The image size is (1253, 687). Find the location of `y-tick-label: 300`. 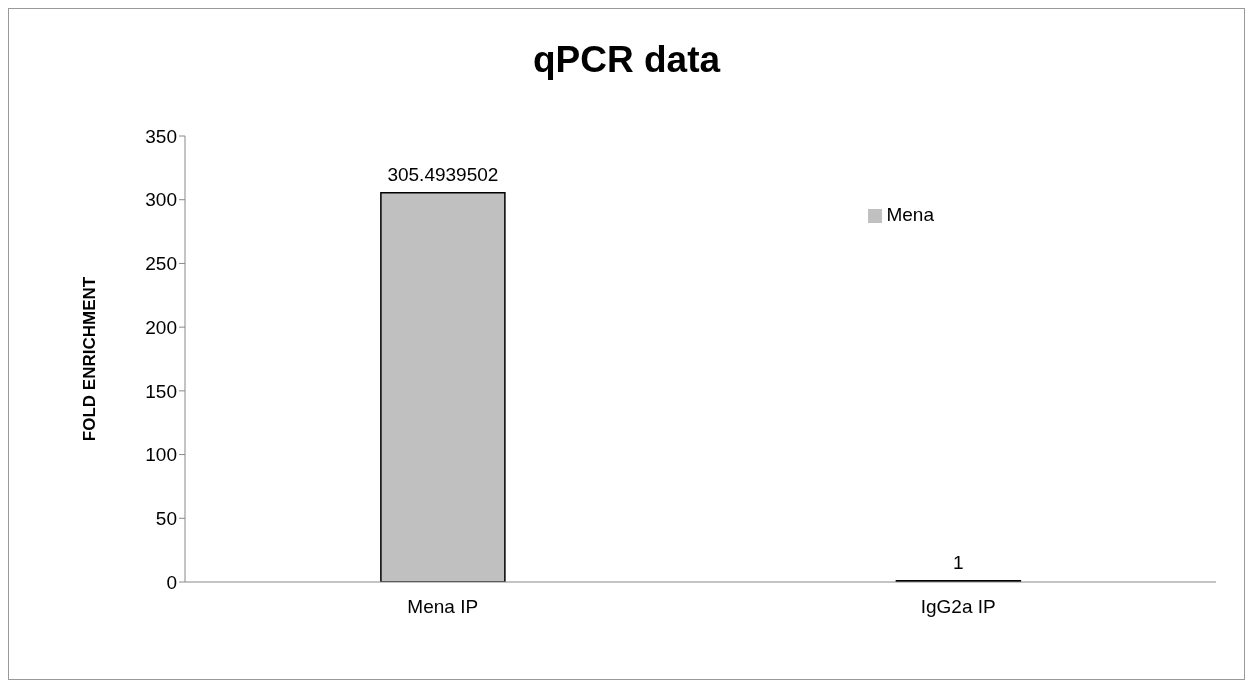

y-tick-label: 300 is located at coordinates (161, 200).